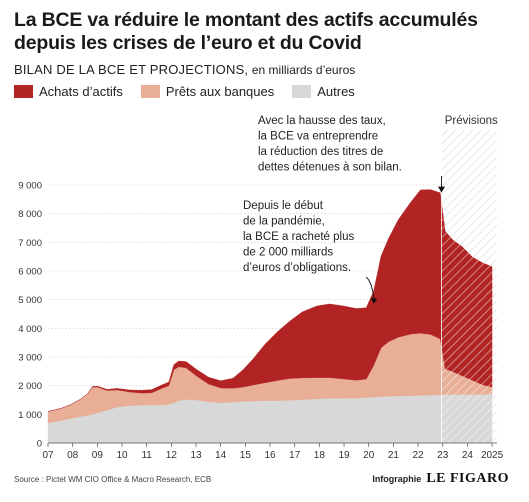 The width and height of the screenshot is (529, 502). Describe the element at coordinates (297, 268) in the screenshot. I see `annotation-2-line: d’euros d’obligations.` at that location.